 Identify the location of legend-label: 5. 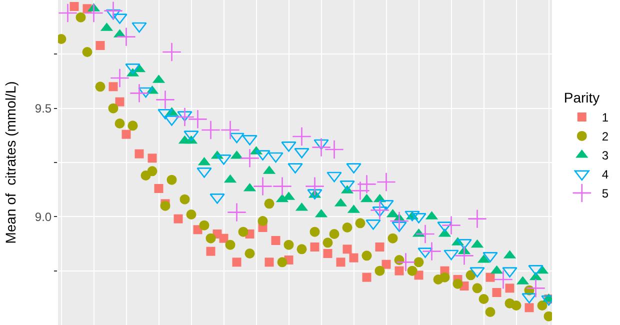
(605, 193).